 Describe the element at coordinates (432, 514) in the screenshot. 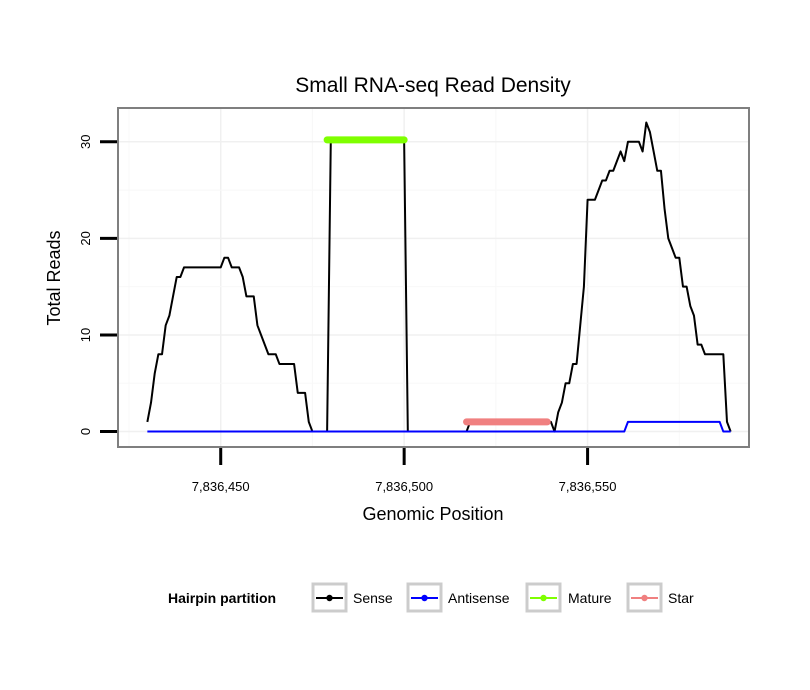

I see `x-axis-title: Genomic Position` at that location.